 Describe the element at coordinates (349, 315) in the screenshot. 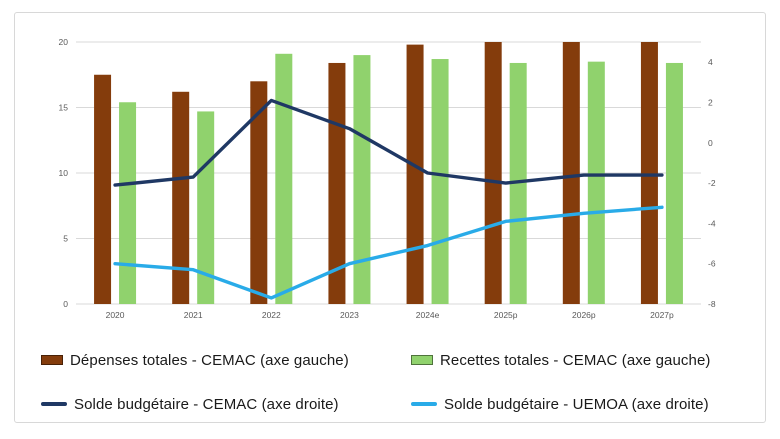

I see `x-axis-label: 2023` at that location.